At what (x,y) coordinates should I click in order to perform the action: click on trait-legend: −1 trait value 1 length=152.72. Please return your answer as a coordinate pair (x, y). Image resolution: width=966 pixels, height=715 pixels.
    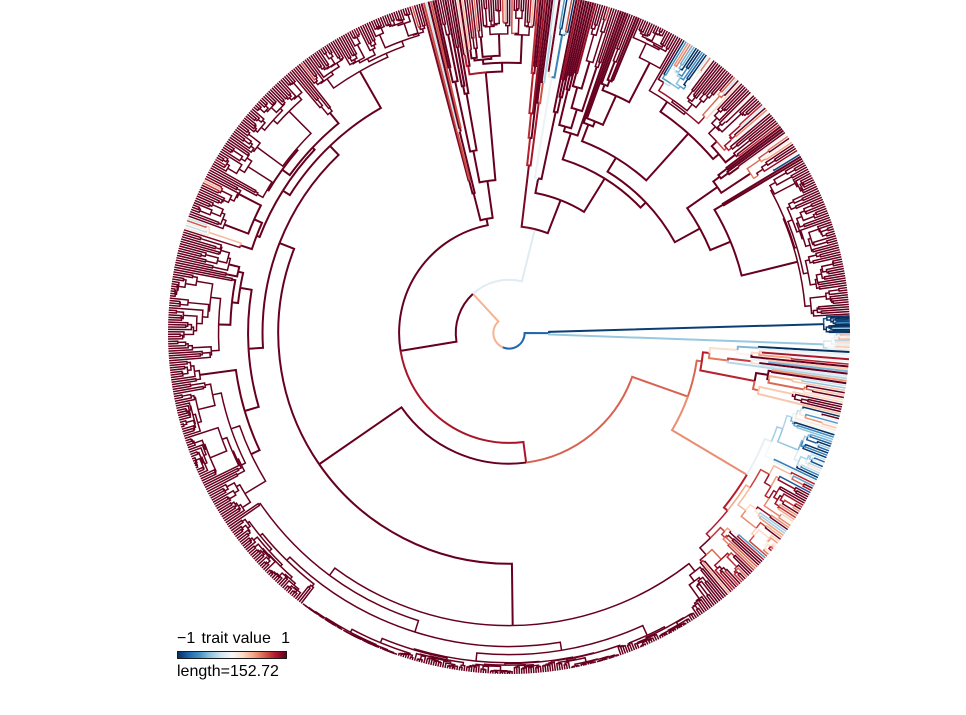
    Looking at the image, I should click on (233, 655).